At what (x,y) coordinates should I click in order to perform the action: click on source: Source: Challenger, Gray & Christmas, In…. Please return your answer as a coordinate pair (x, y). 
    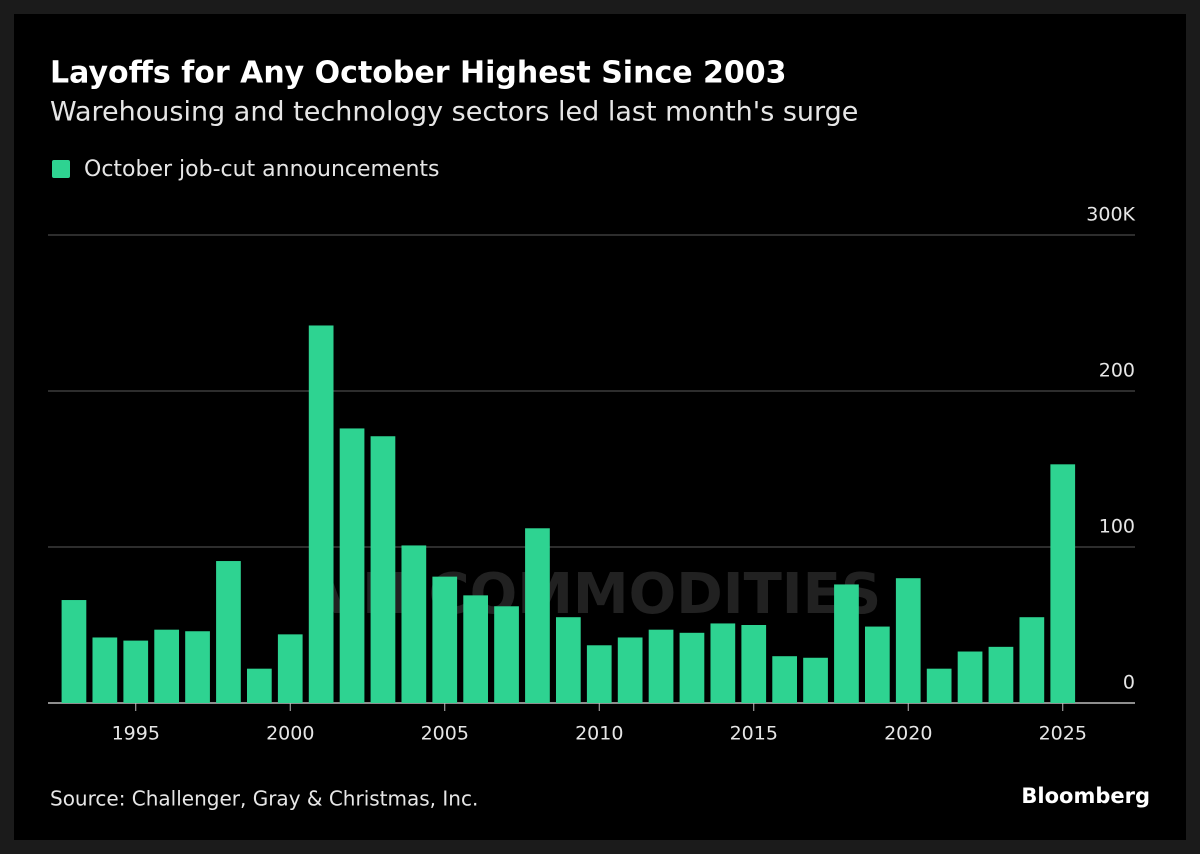
    Looking at the image, I should click on (264, 799).